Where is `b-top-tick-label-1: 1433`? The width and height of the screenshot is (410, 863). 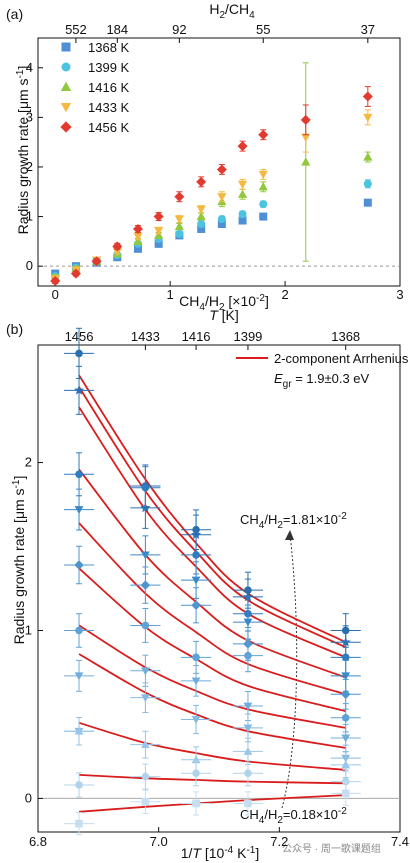 b-top-tick-label-1: 1433 is located at coordinates (145, 336).